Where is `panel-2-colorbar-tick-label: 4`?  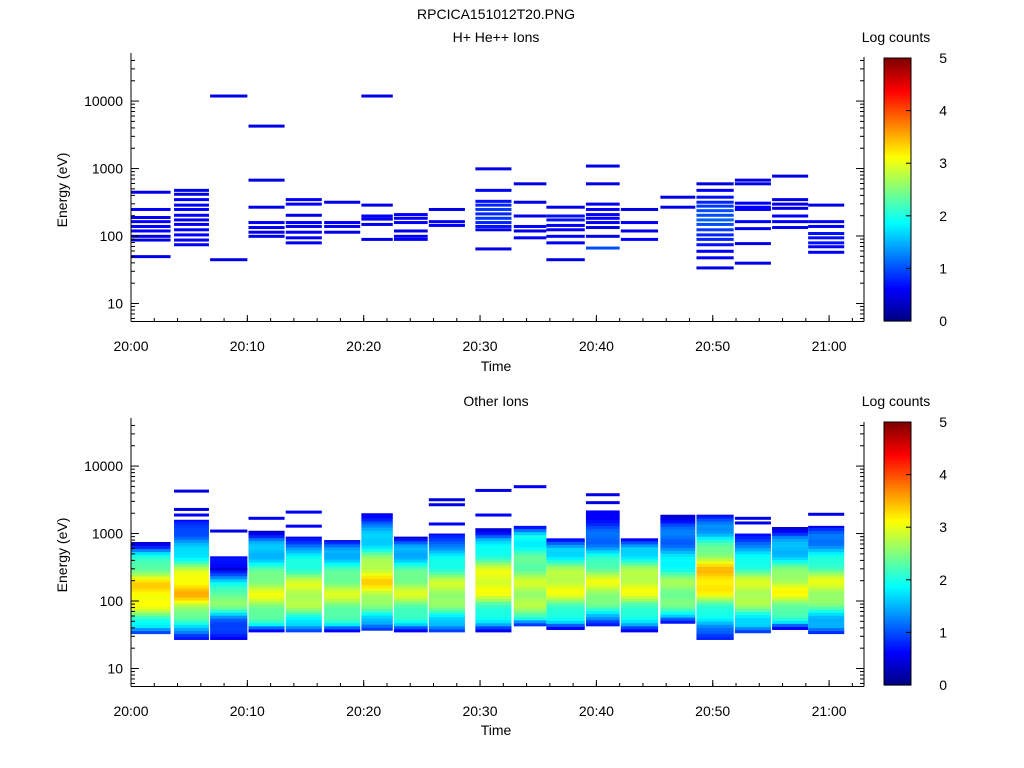
panel-2-colorbar-tick-label: 4 is located at coordinates (943, 475).